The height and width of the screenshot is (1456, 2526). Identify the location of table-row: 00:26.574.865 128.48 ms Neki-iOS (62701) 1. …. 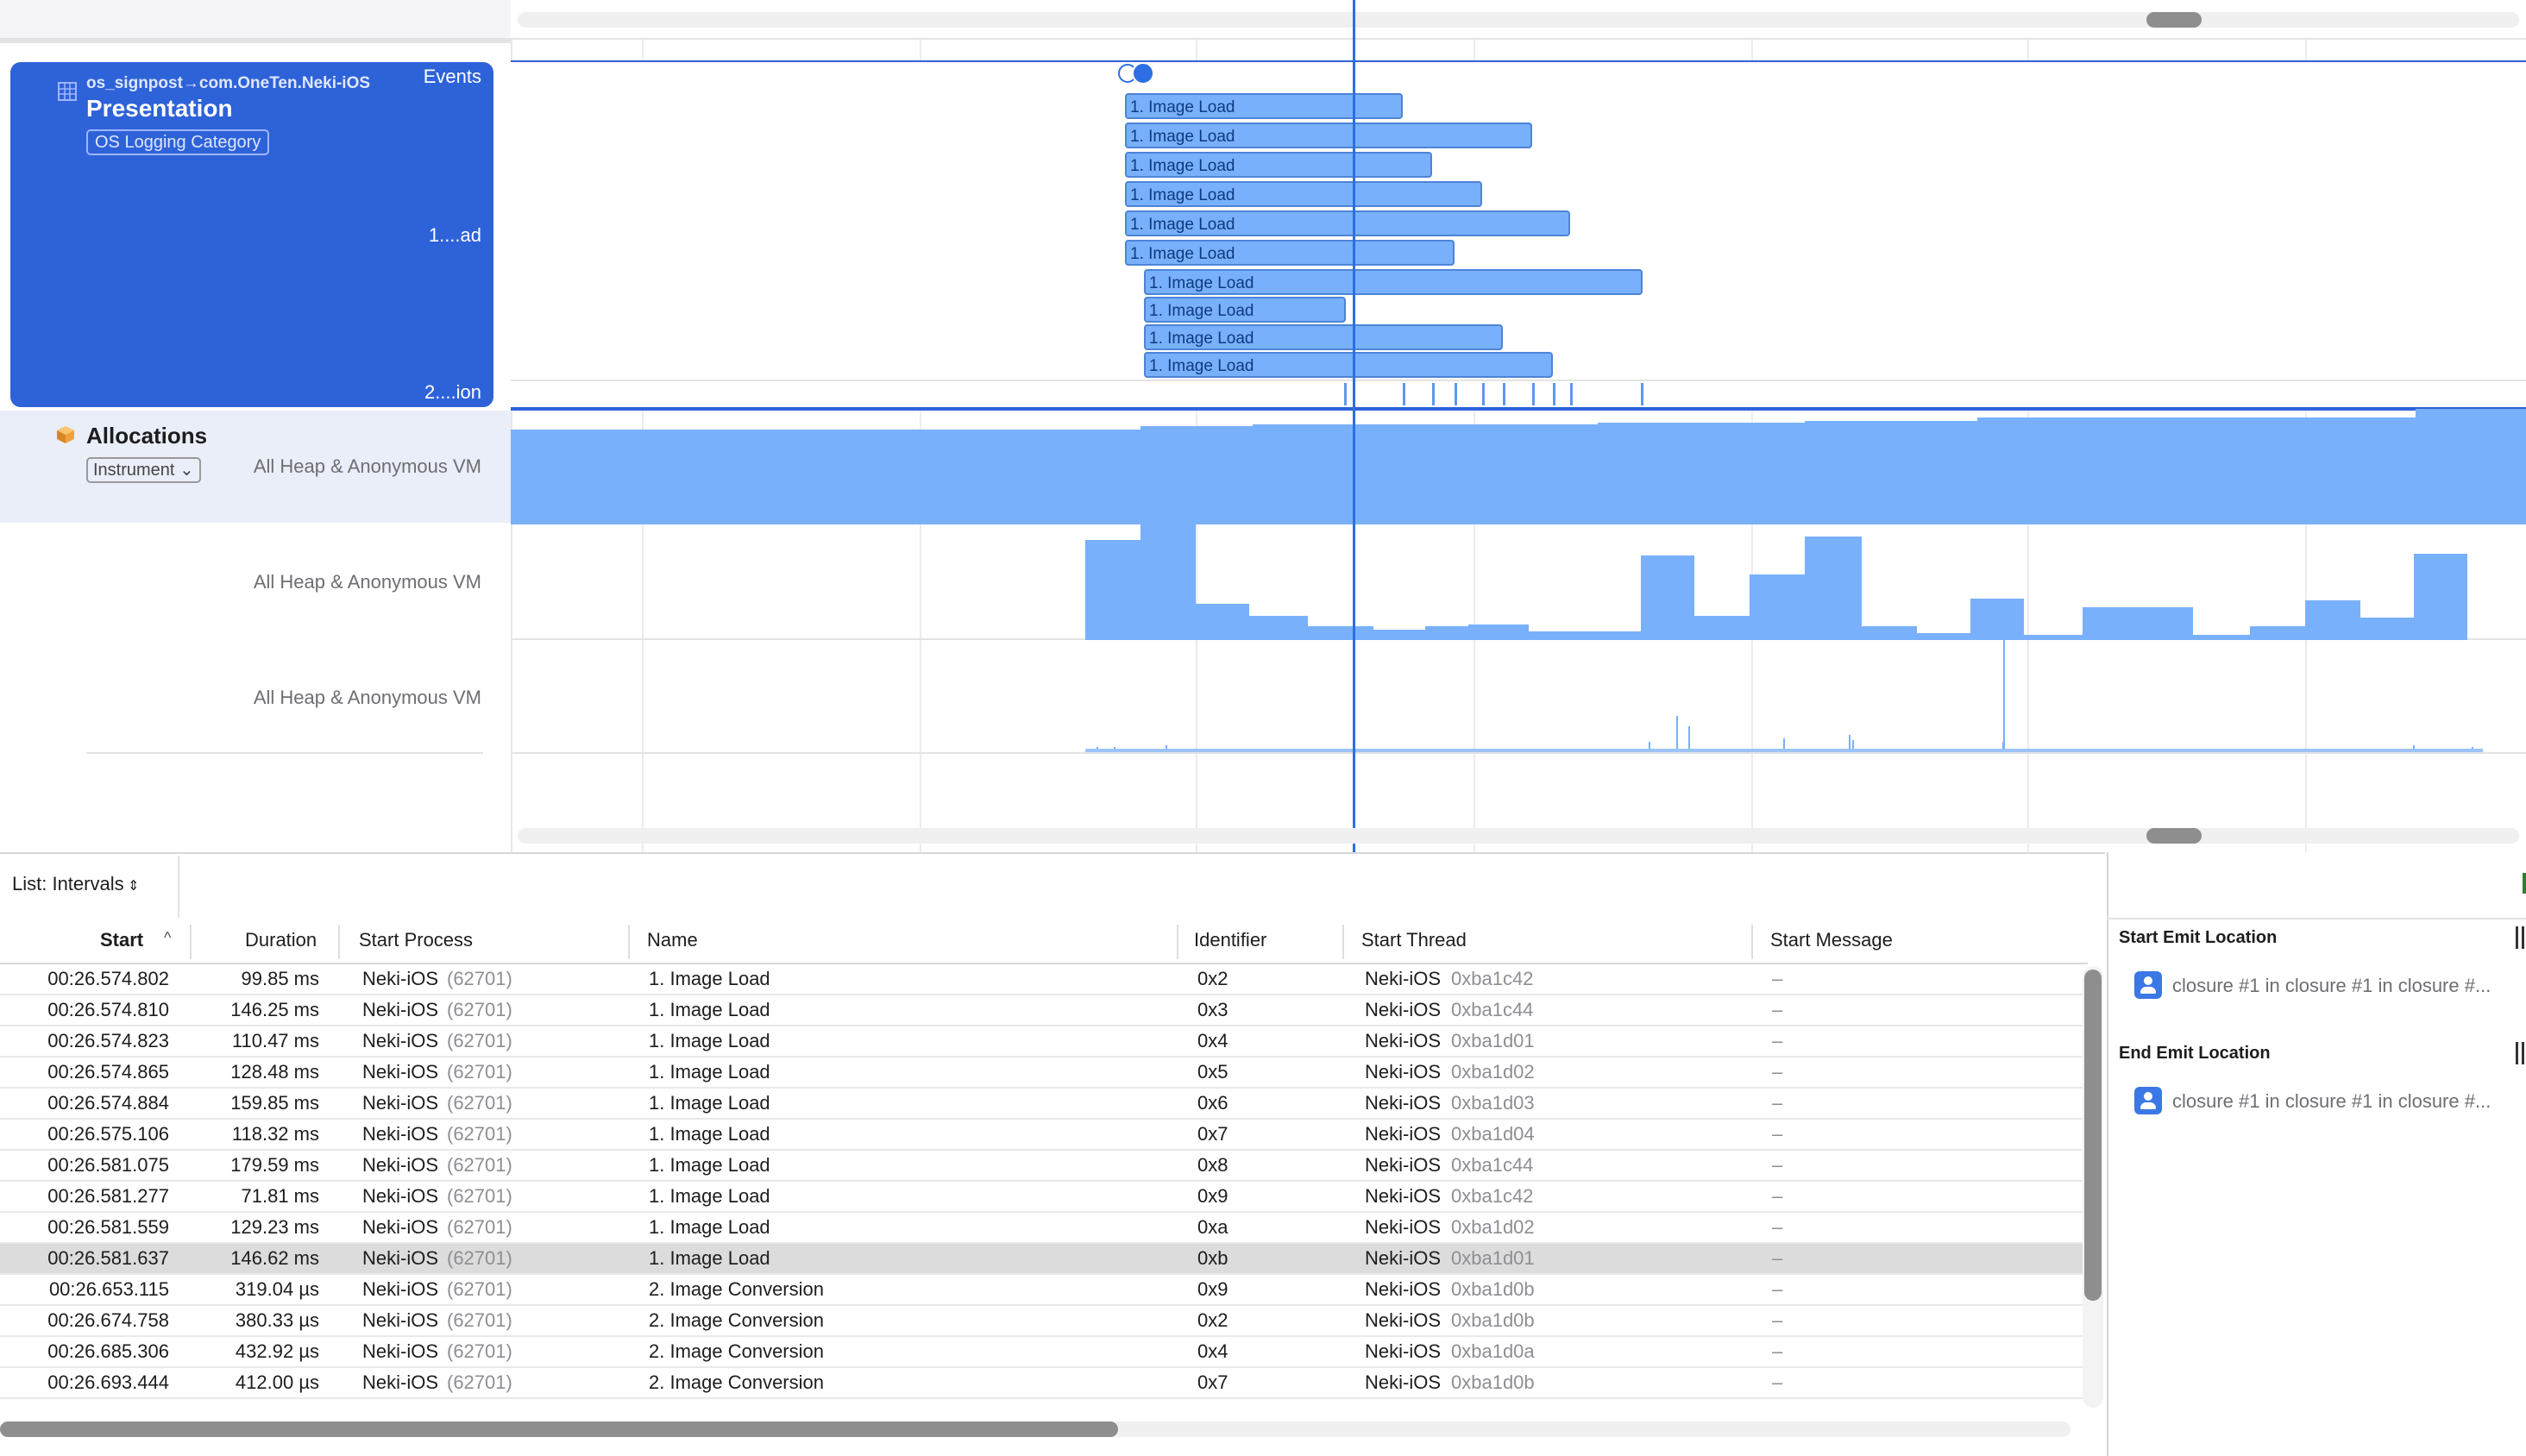
(1044, 1073).